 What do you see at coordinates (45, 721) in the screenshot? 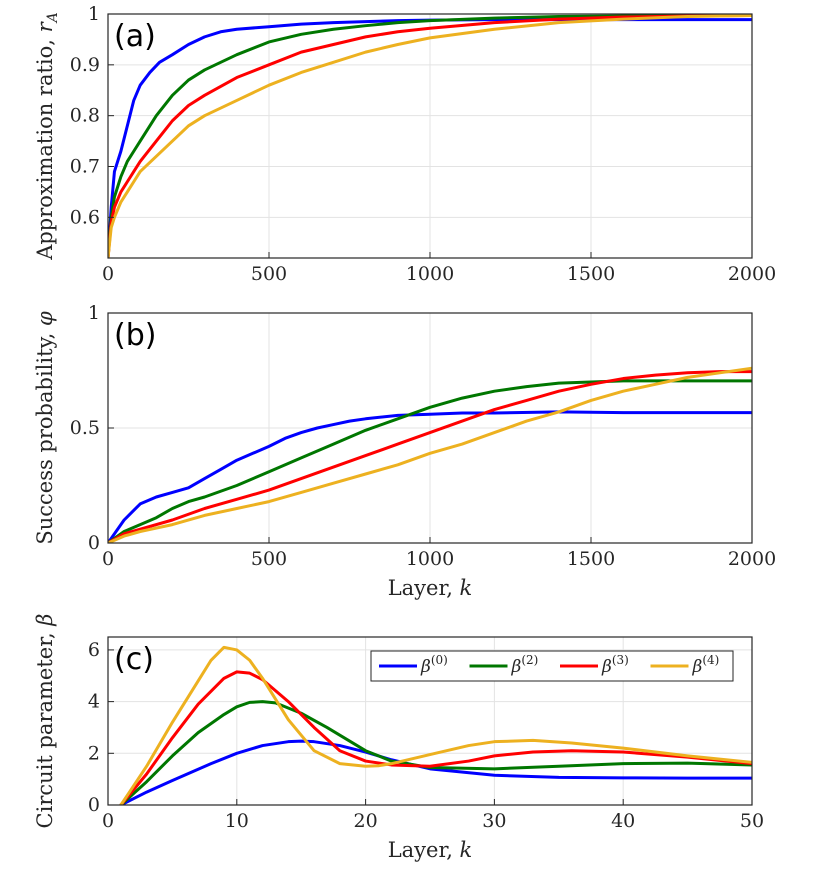
I see `y-axis-label: Circuit parameter, β` at bounding box center [45, 721].